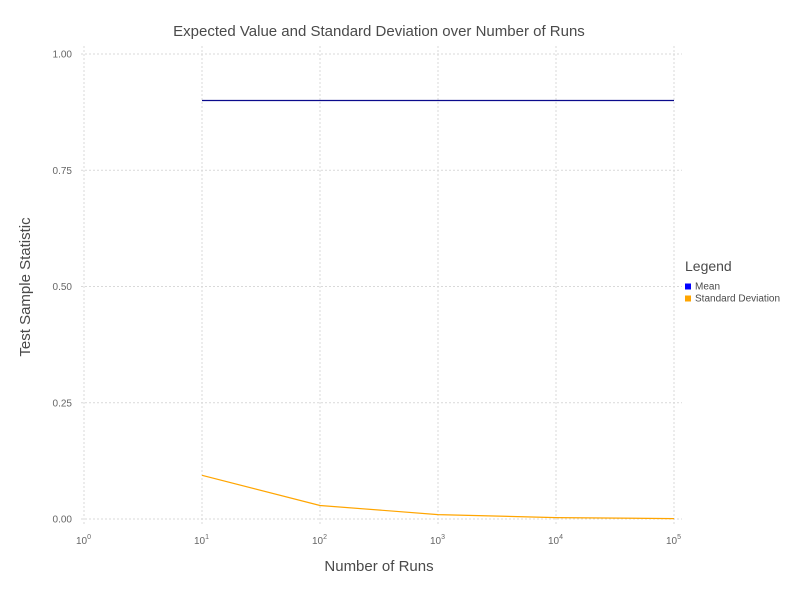 This screenshot has height=600, width=800. I want to click on y-tick-label: 0.00, so click(63, 520).